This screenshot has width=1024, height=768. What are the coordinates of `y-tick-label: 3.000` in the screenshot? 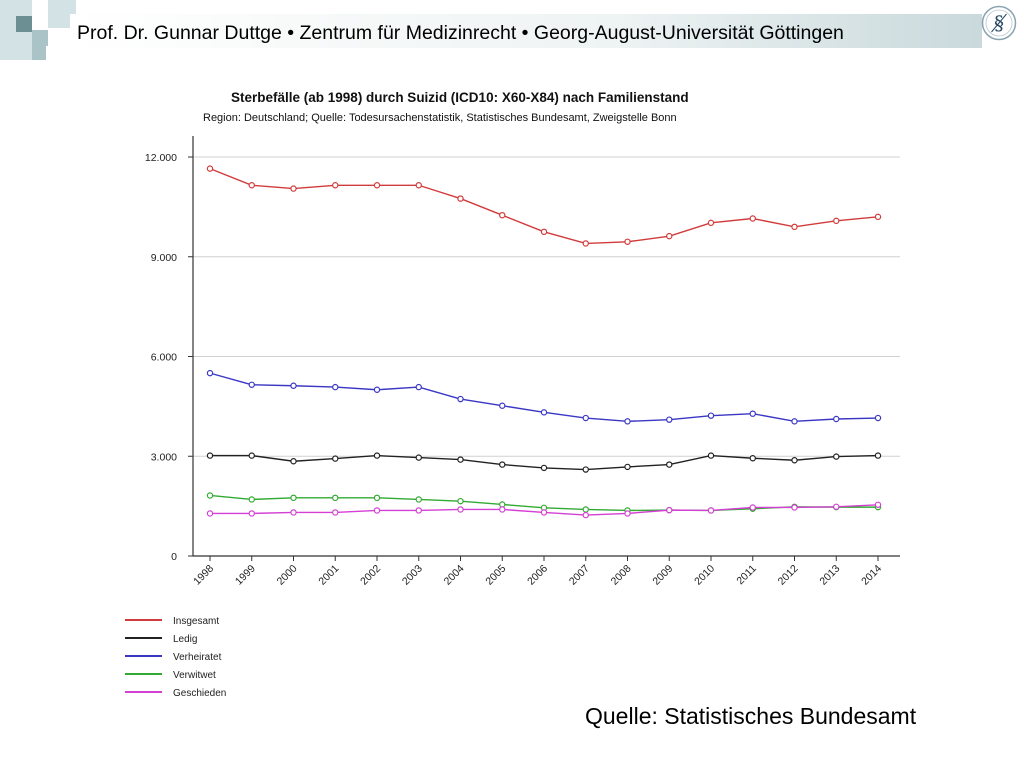 It's located at (164, 457).